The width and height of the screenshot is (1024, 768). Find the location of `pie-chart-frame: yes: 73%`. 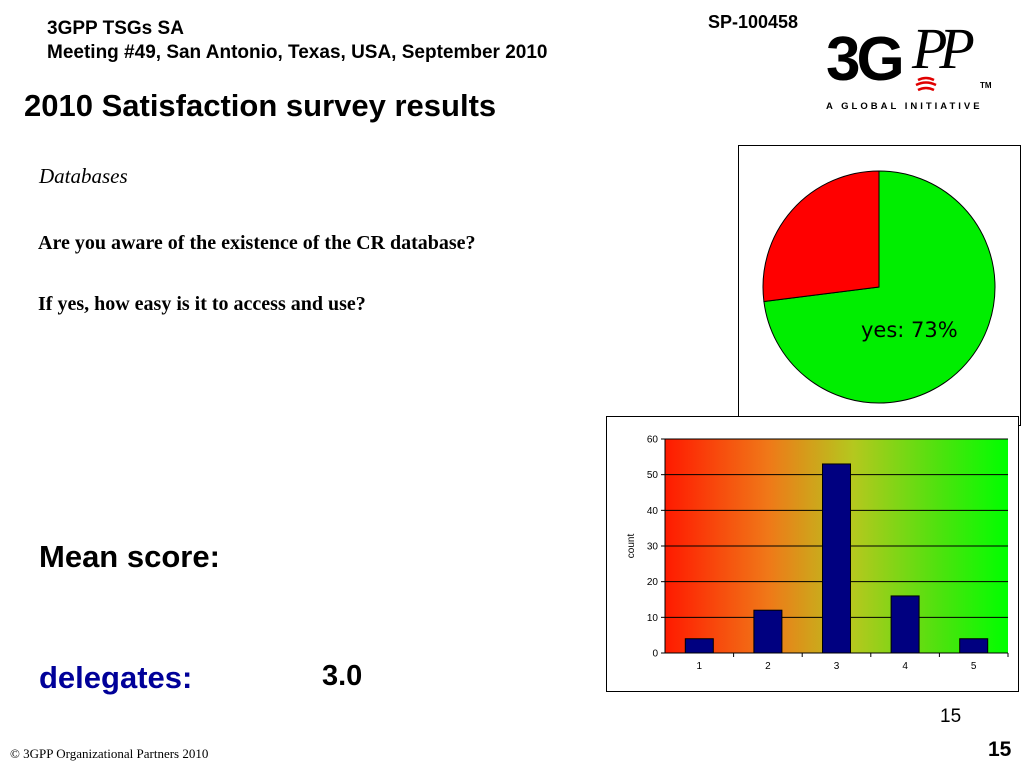

pie-chart-frame: yes: 73% is located at coordinates (879, 285).